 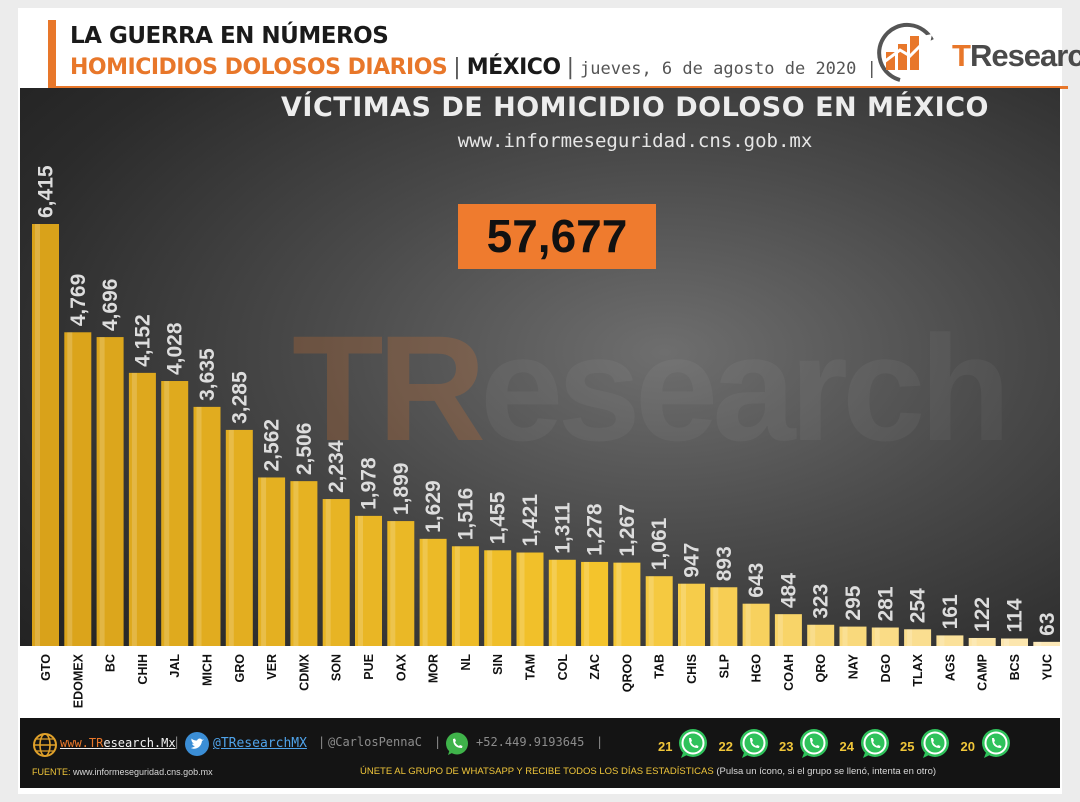 What do you see at coordinates (756, 580) in the screenshot?
I see `value-label: 643` at bounding box center [756, 580].